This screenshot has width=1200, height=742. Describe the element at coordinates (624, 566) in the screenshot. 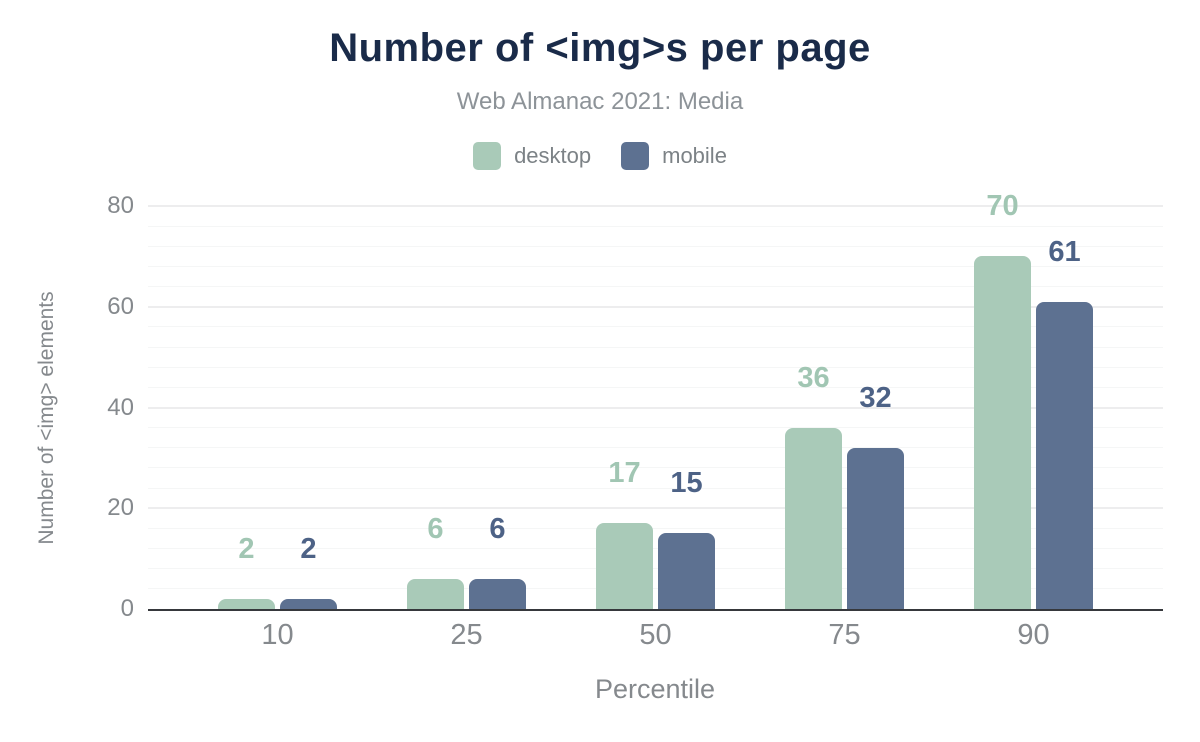

I see `bar-desktop-p50` at that location.